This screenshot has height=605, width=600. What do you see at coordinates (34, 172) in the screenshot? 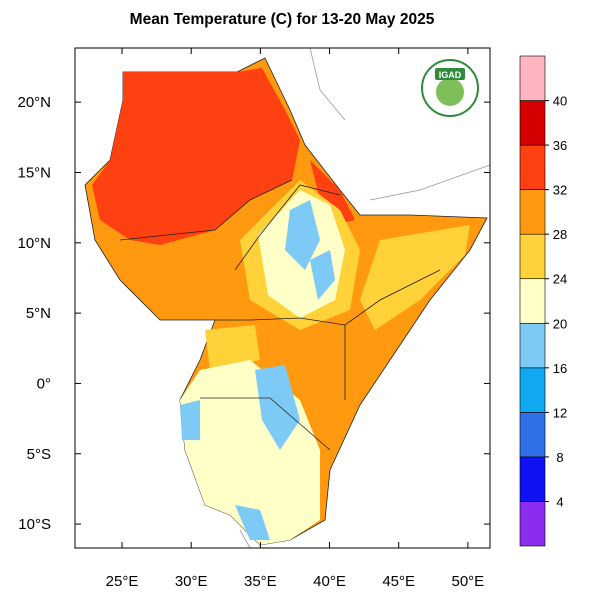
I see `y-tick-label: 15°N` at bounding box center [34, 172].